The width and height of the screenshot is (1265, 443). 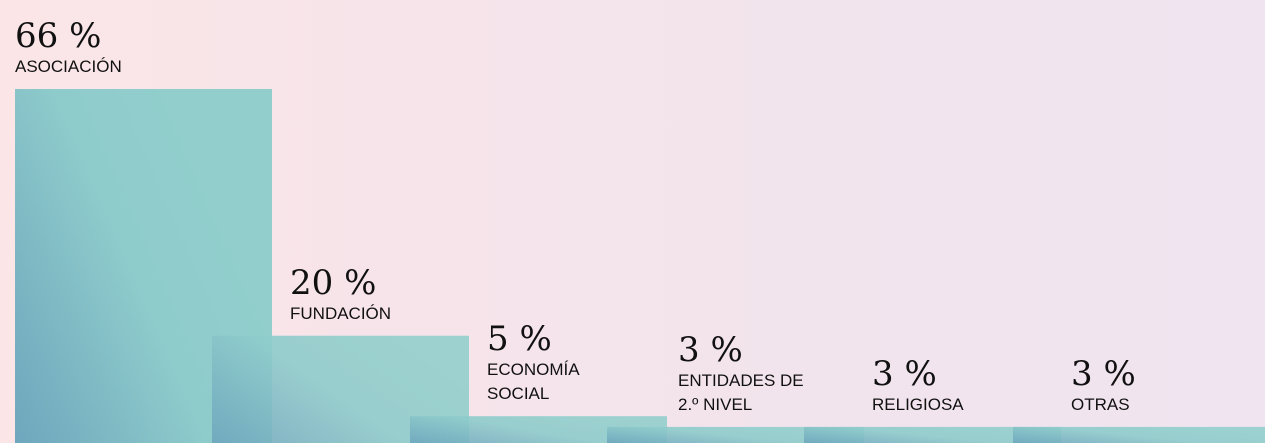 What do you see at coordinates (533, 382) in the screenshot?
I see `category-label: ECONOMÍA SOCIAL` at bounding box center [533, 382].